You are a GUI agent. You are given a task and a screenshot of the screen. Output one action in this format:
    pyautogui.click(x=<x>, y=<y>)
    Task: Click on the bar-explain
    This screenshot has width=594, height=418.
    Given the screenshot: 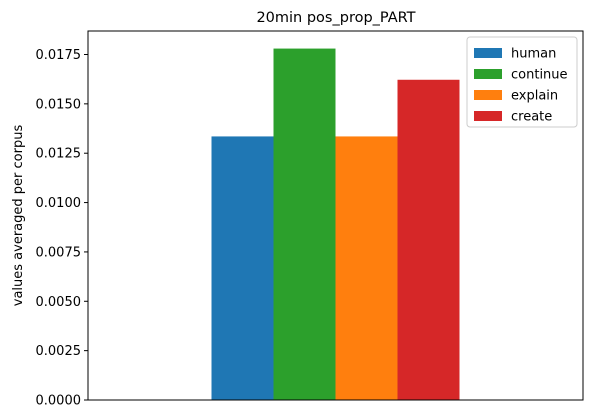 What is the action you would take?
    pyautogui.click(x=366, y=268)
    